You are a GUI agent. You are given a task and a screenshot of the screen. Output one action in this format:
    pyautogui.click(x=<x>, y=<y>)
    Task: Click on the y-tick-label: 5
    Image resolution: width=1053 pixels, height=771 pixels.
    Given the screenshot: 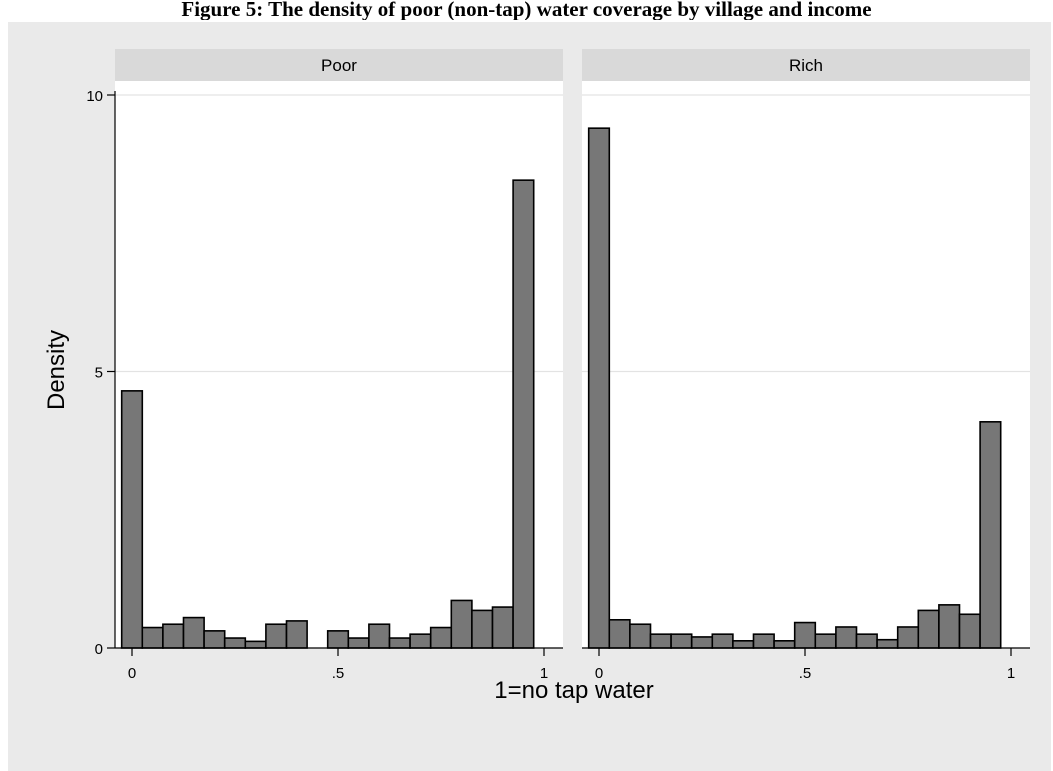 What is the action you would take?
    pyautogui.click(x=99, y=373)
    